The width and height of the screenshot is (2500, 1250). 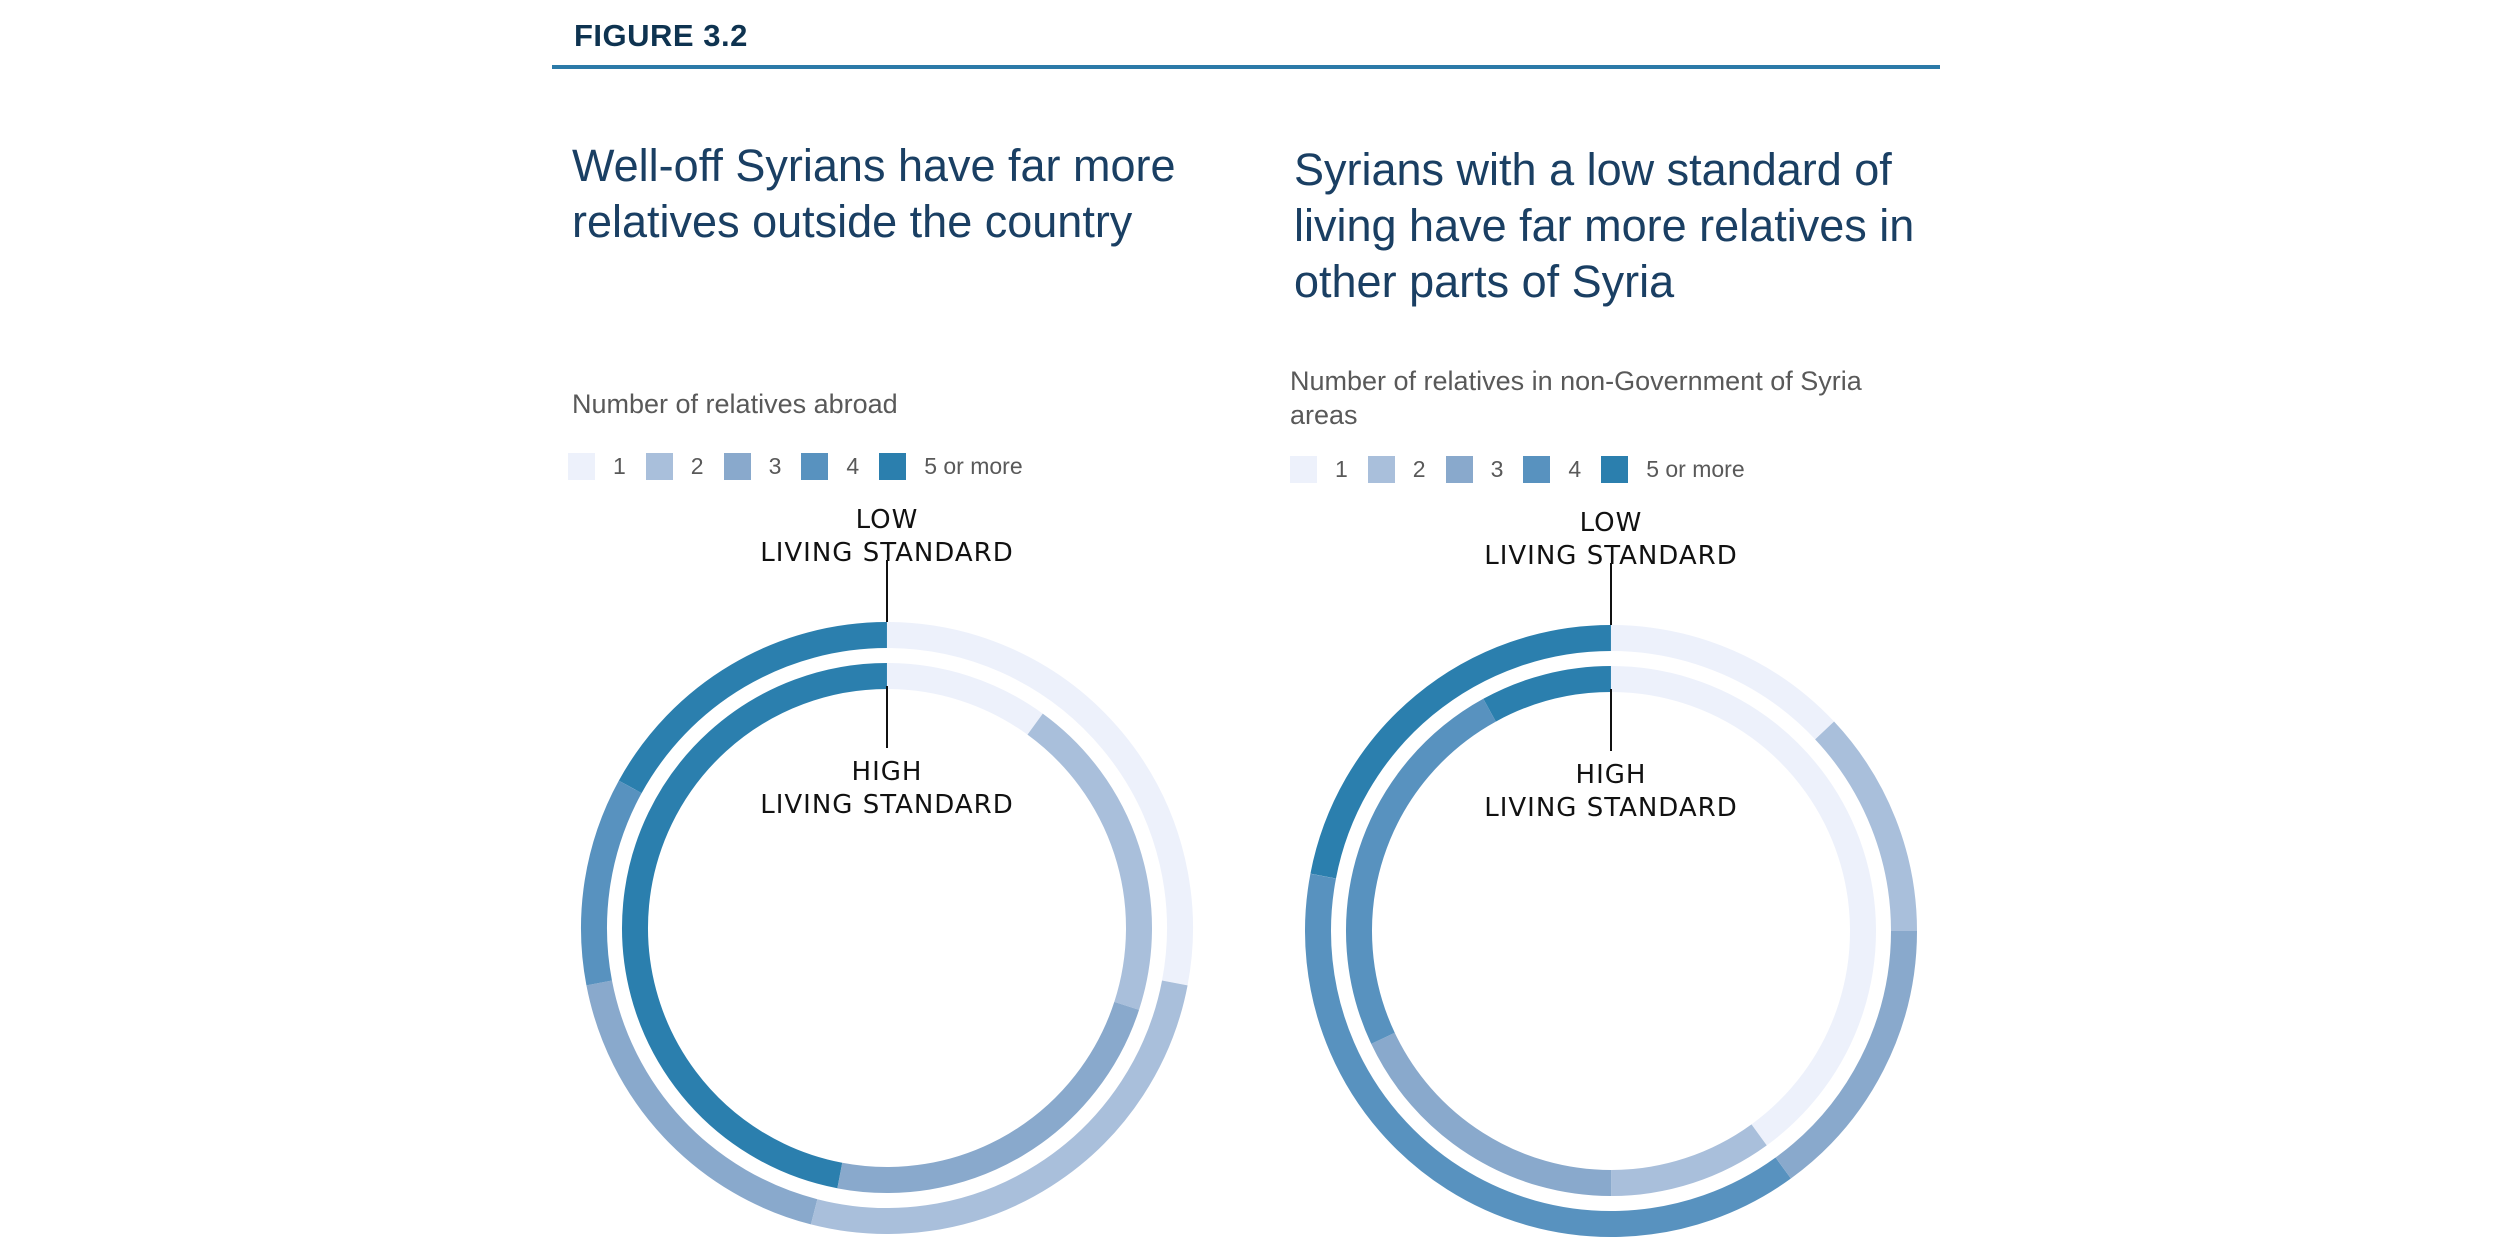 I want to click on chart-1-subtitle: Number of relatives abroad, so click(x=735, y=404).